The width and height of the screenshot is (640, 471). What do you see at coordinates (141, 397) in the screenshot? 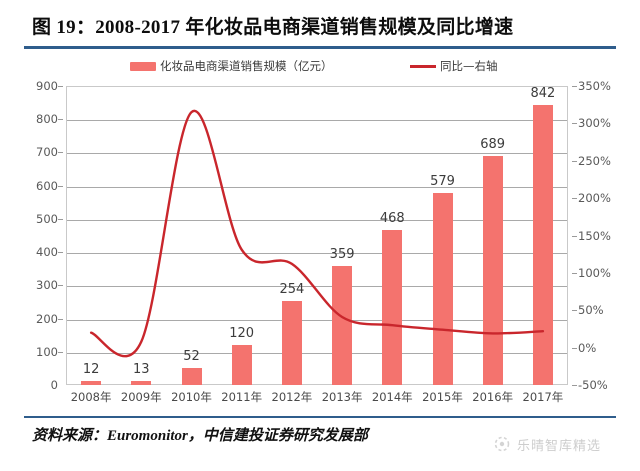
I see `x-axis-tick-label: 2009年` at bounding box center [141, 397].